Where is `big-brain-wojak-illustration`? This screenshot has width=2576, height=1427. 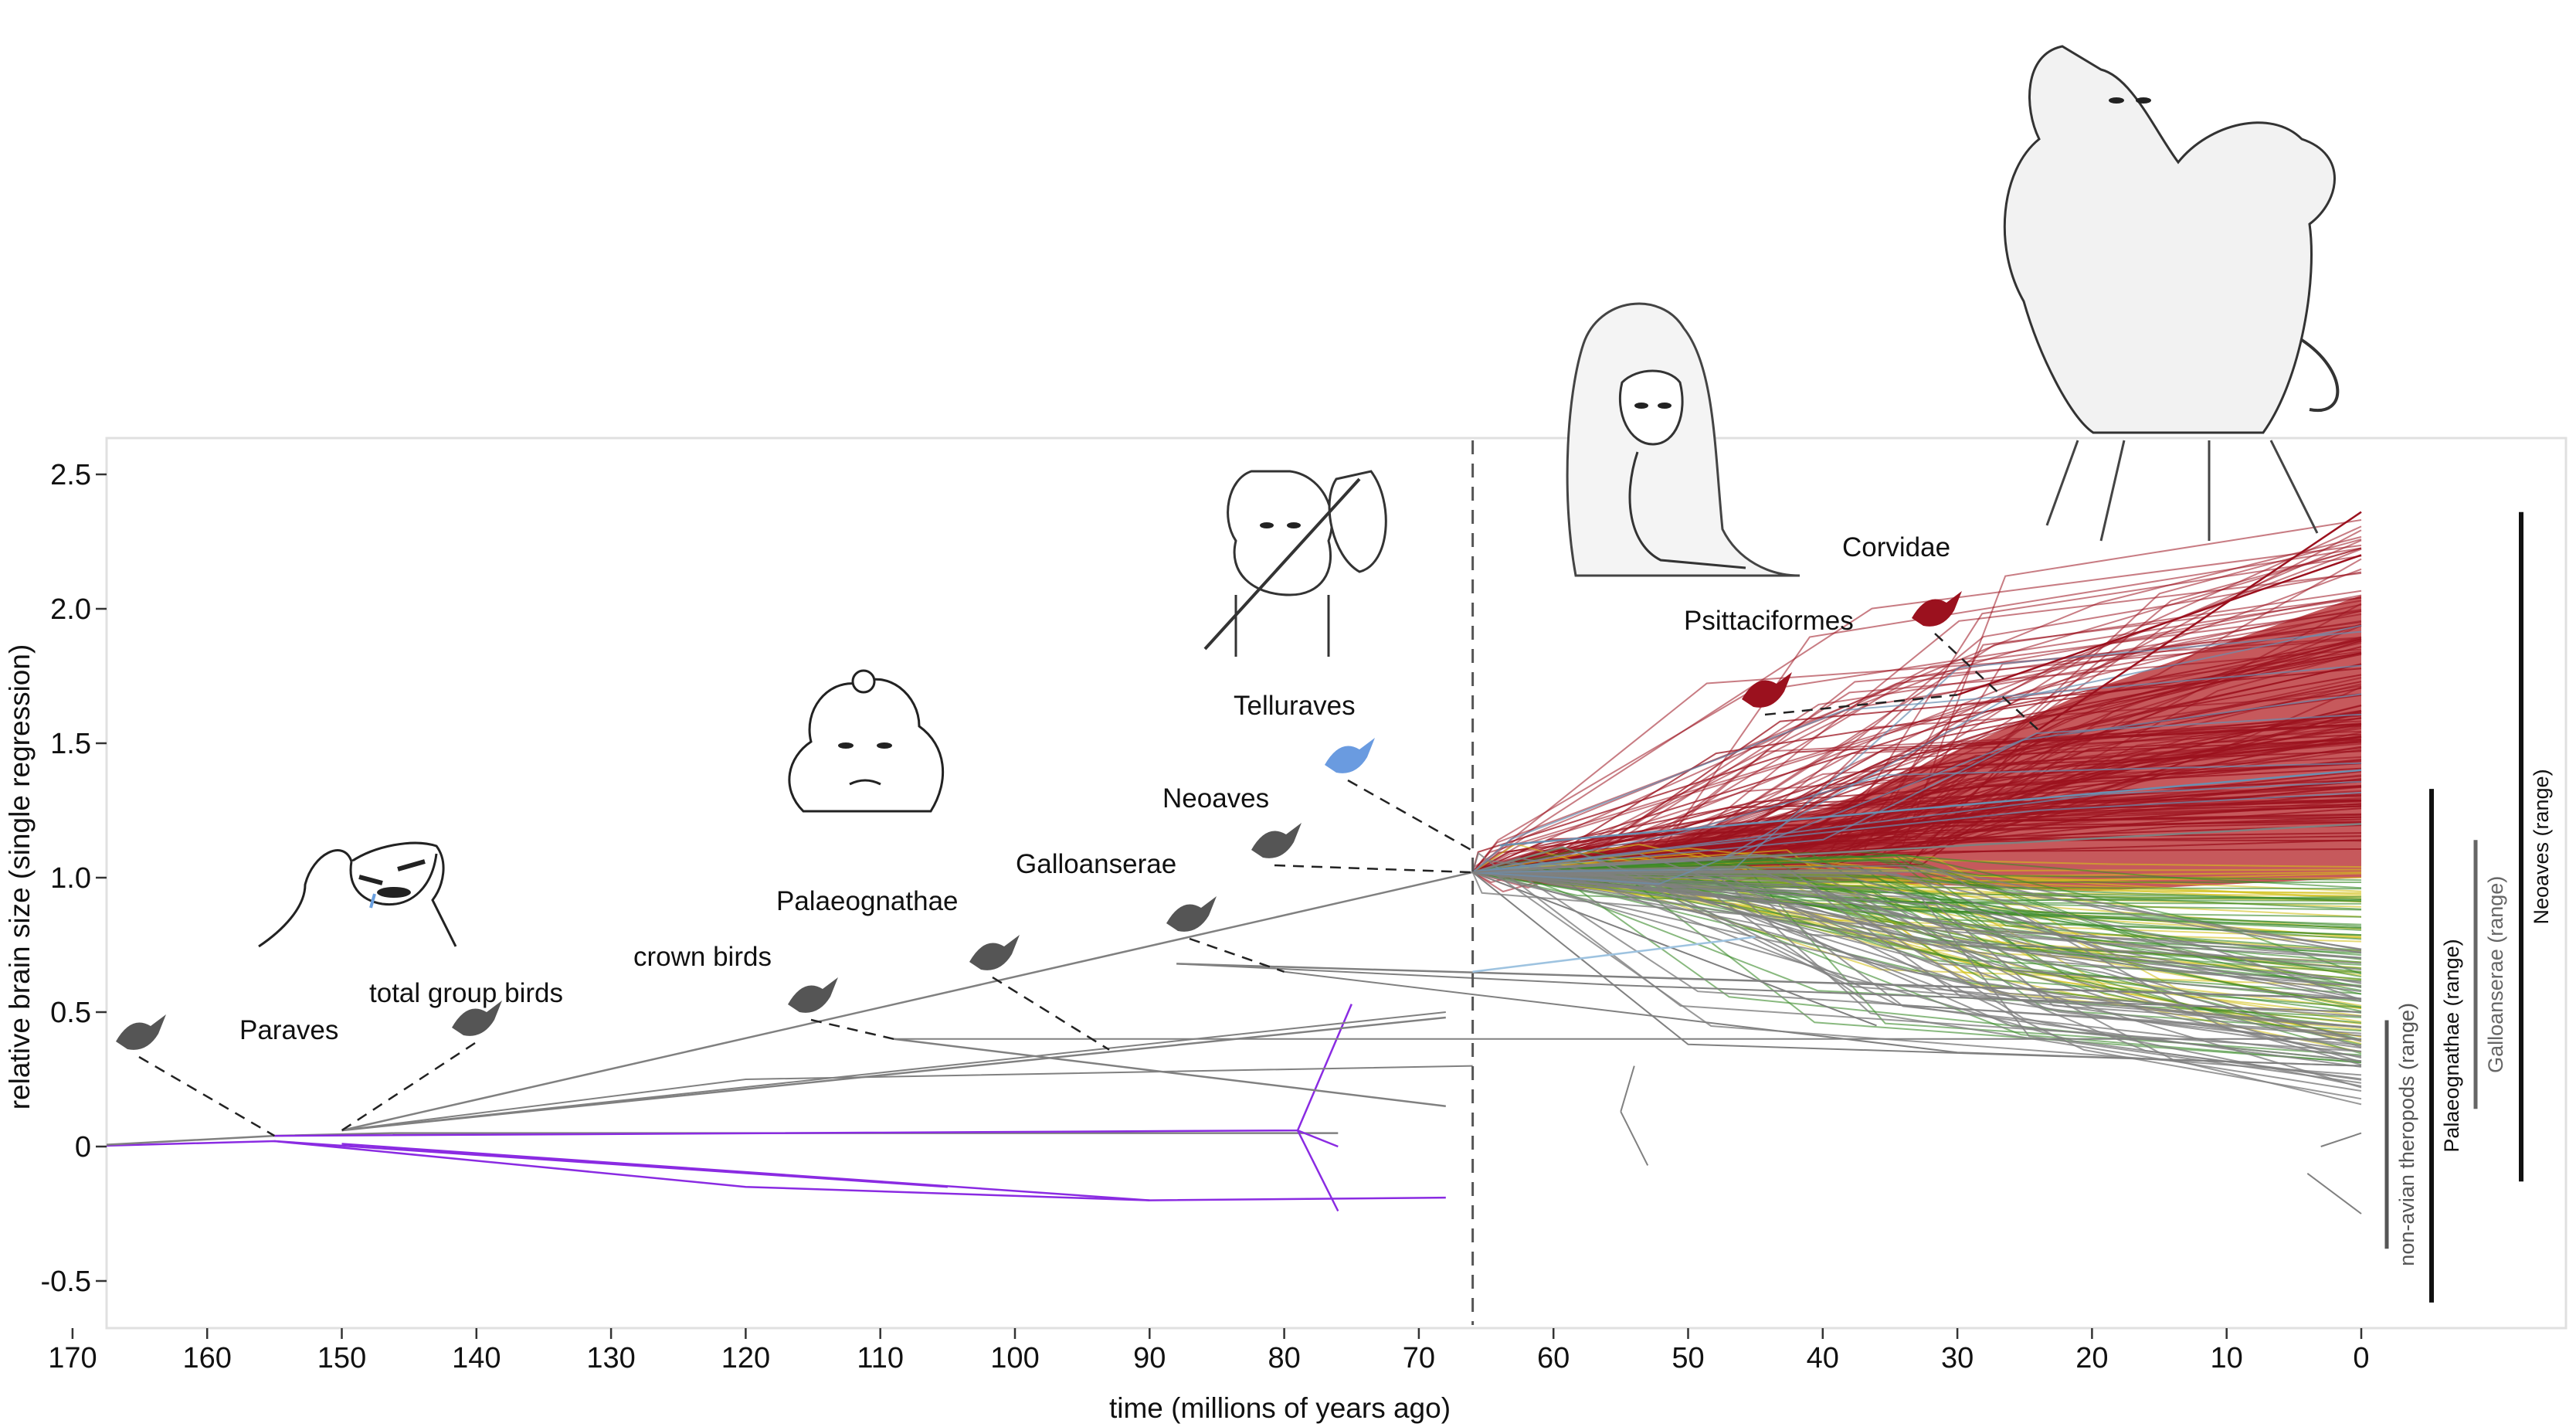
big-brain-wojak-illustration is located at coordinates (1683, 439).